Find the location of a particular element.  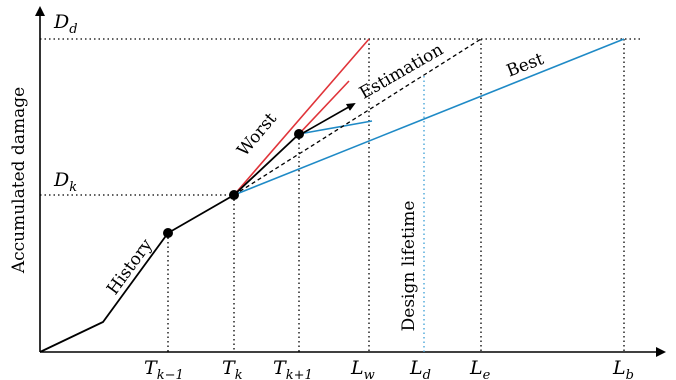

estimation-label: Estimation is located at coordinates (401, 72).